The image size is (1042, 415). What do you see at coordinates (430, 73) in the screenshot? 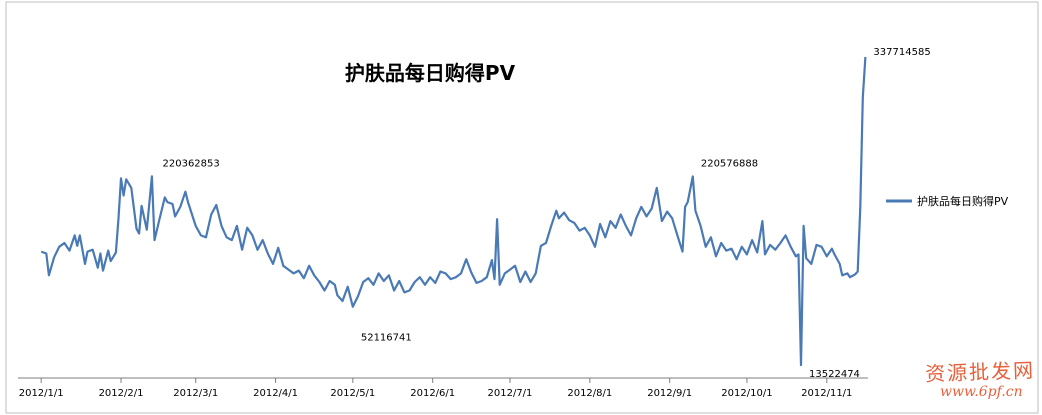
I see `chart-title: 护肤品每日购得PV` at bounding box center [430, 73].